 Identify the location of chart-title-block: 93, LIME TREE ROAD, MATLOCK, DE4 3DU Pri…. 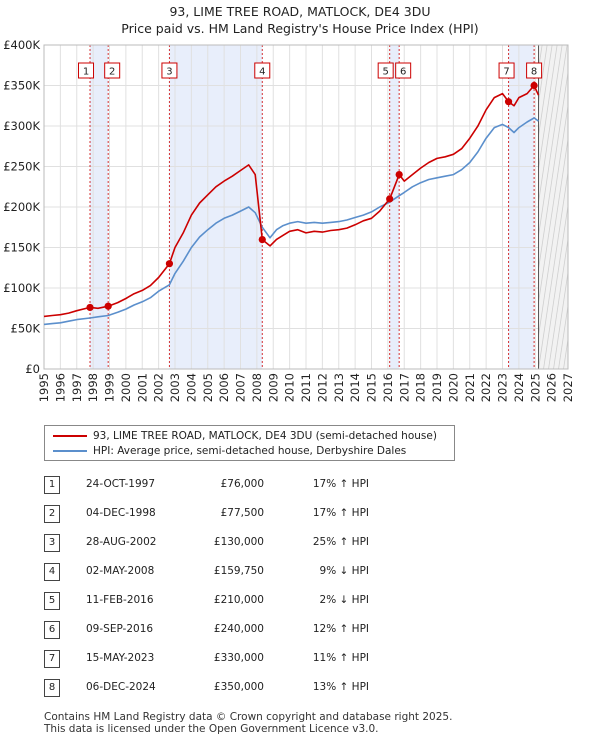
(300, 20).